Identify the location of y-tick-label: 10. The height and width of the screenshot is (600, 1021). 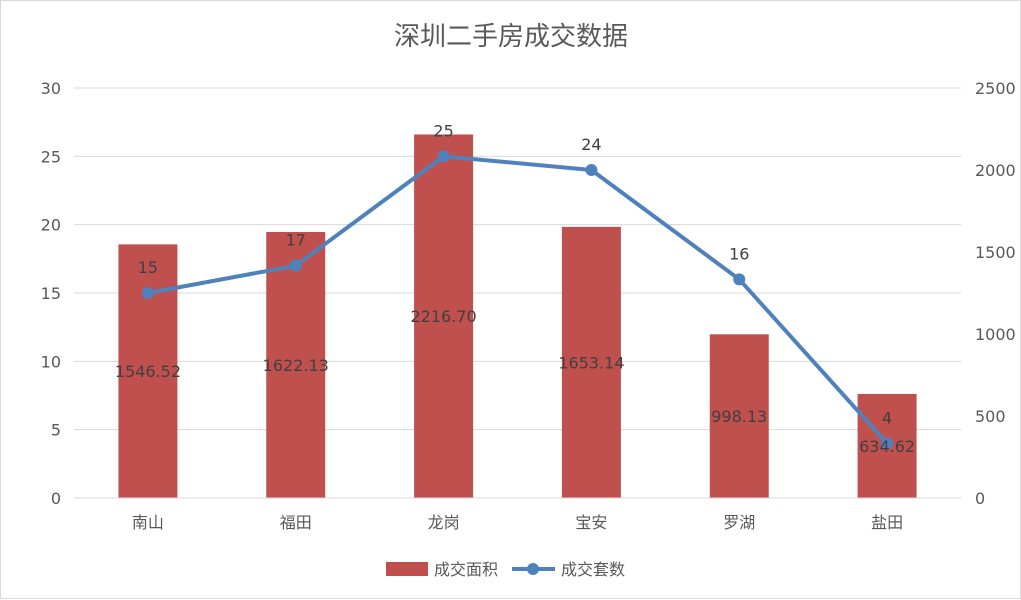
(51, 361).